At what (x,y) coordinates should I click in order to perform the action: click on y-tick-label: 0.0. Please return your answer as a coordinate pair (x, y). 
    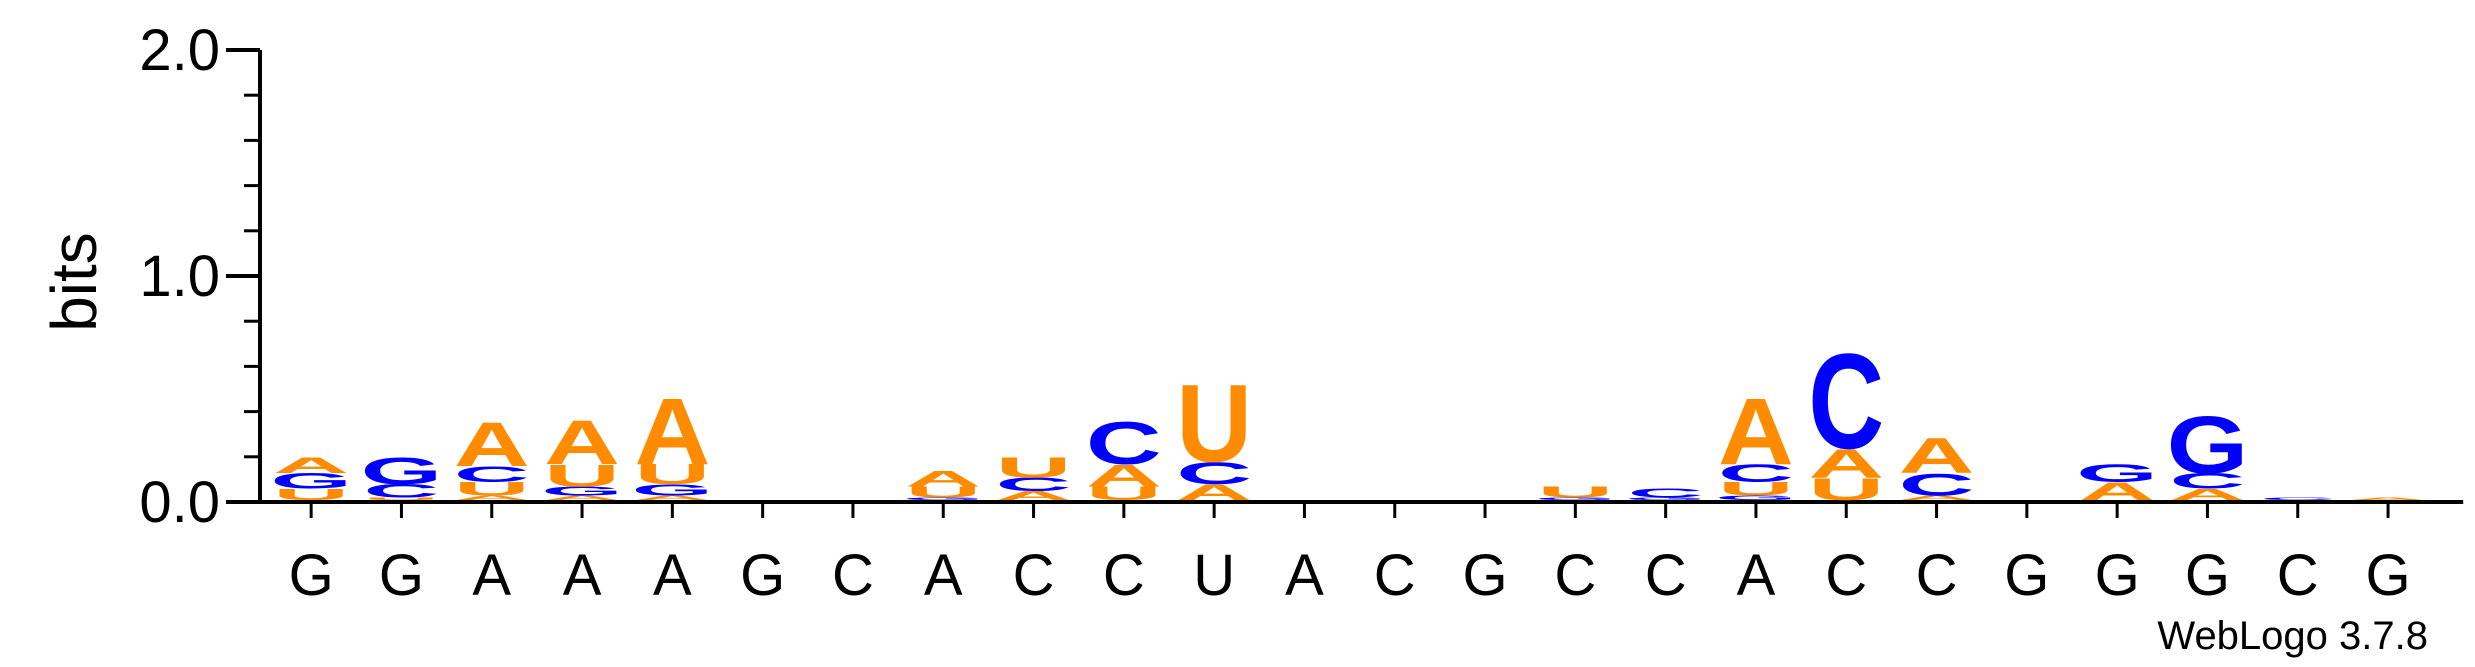
    Looking at the image, I should click on (179, 502).